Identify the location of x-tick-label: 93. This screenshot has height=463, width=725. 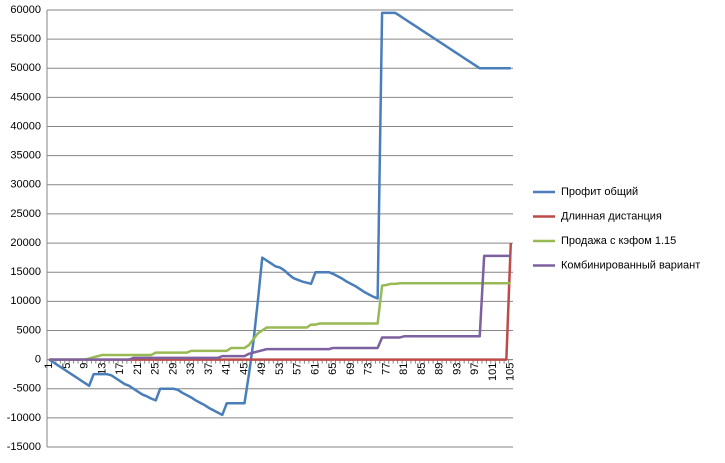
(457, 369).